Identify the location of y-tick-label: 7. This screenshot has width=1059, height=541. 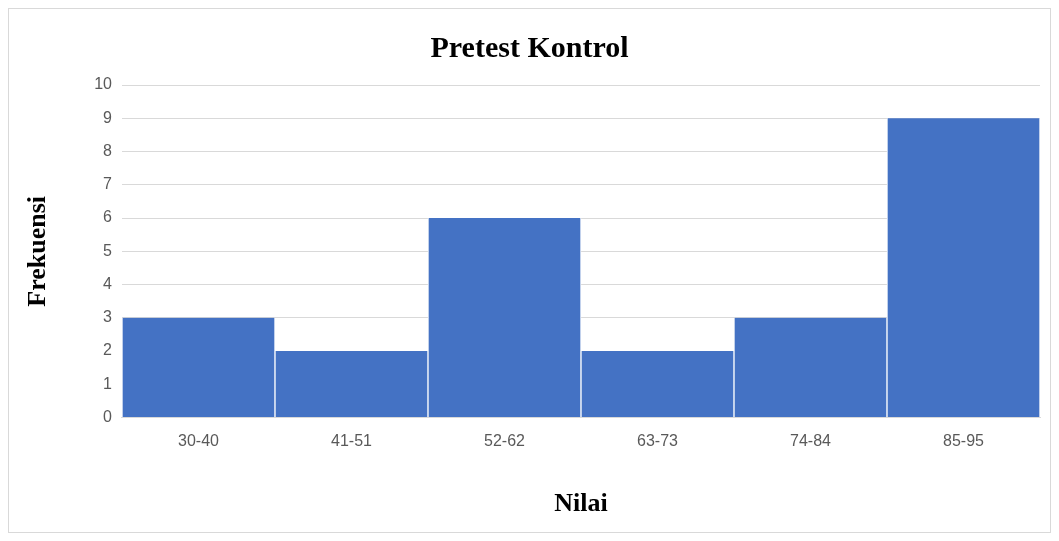
(108, 184).